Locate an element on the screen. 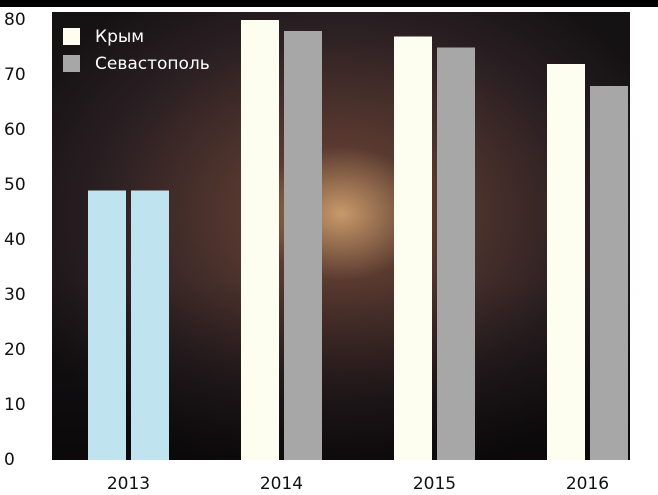  legend-label: Крым is located at coordinates (119, 37).